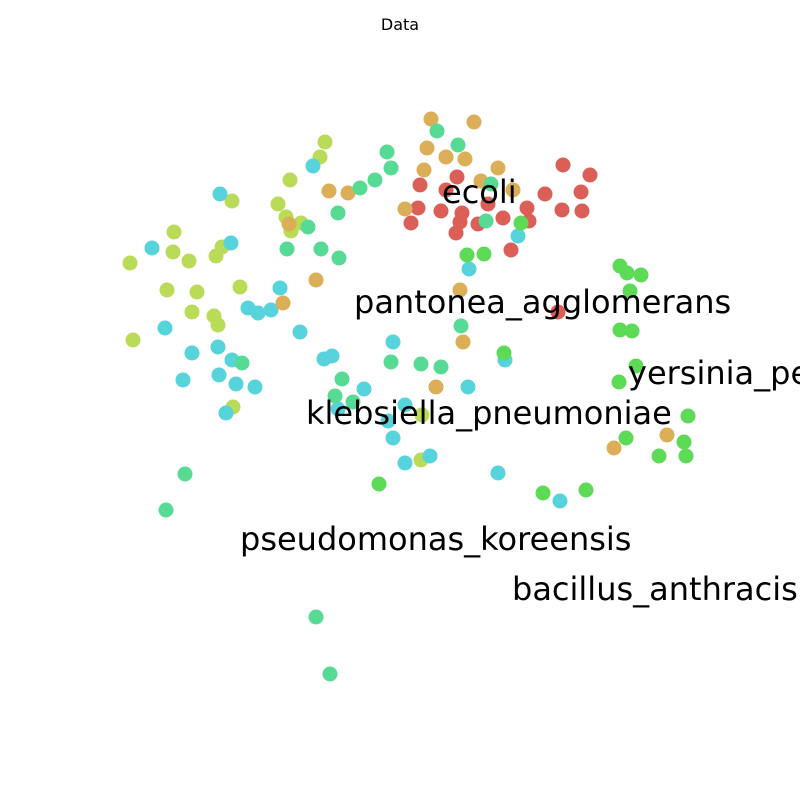  Describe the element at coordinates (400, 24) in the screenshot. I see `chart-title: Data` at that location.